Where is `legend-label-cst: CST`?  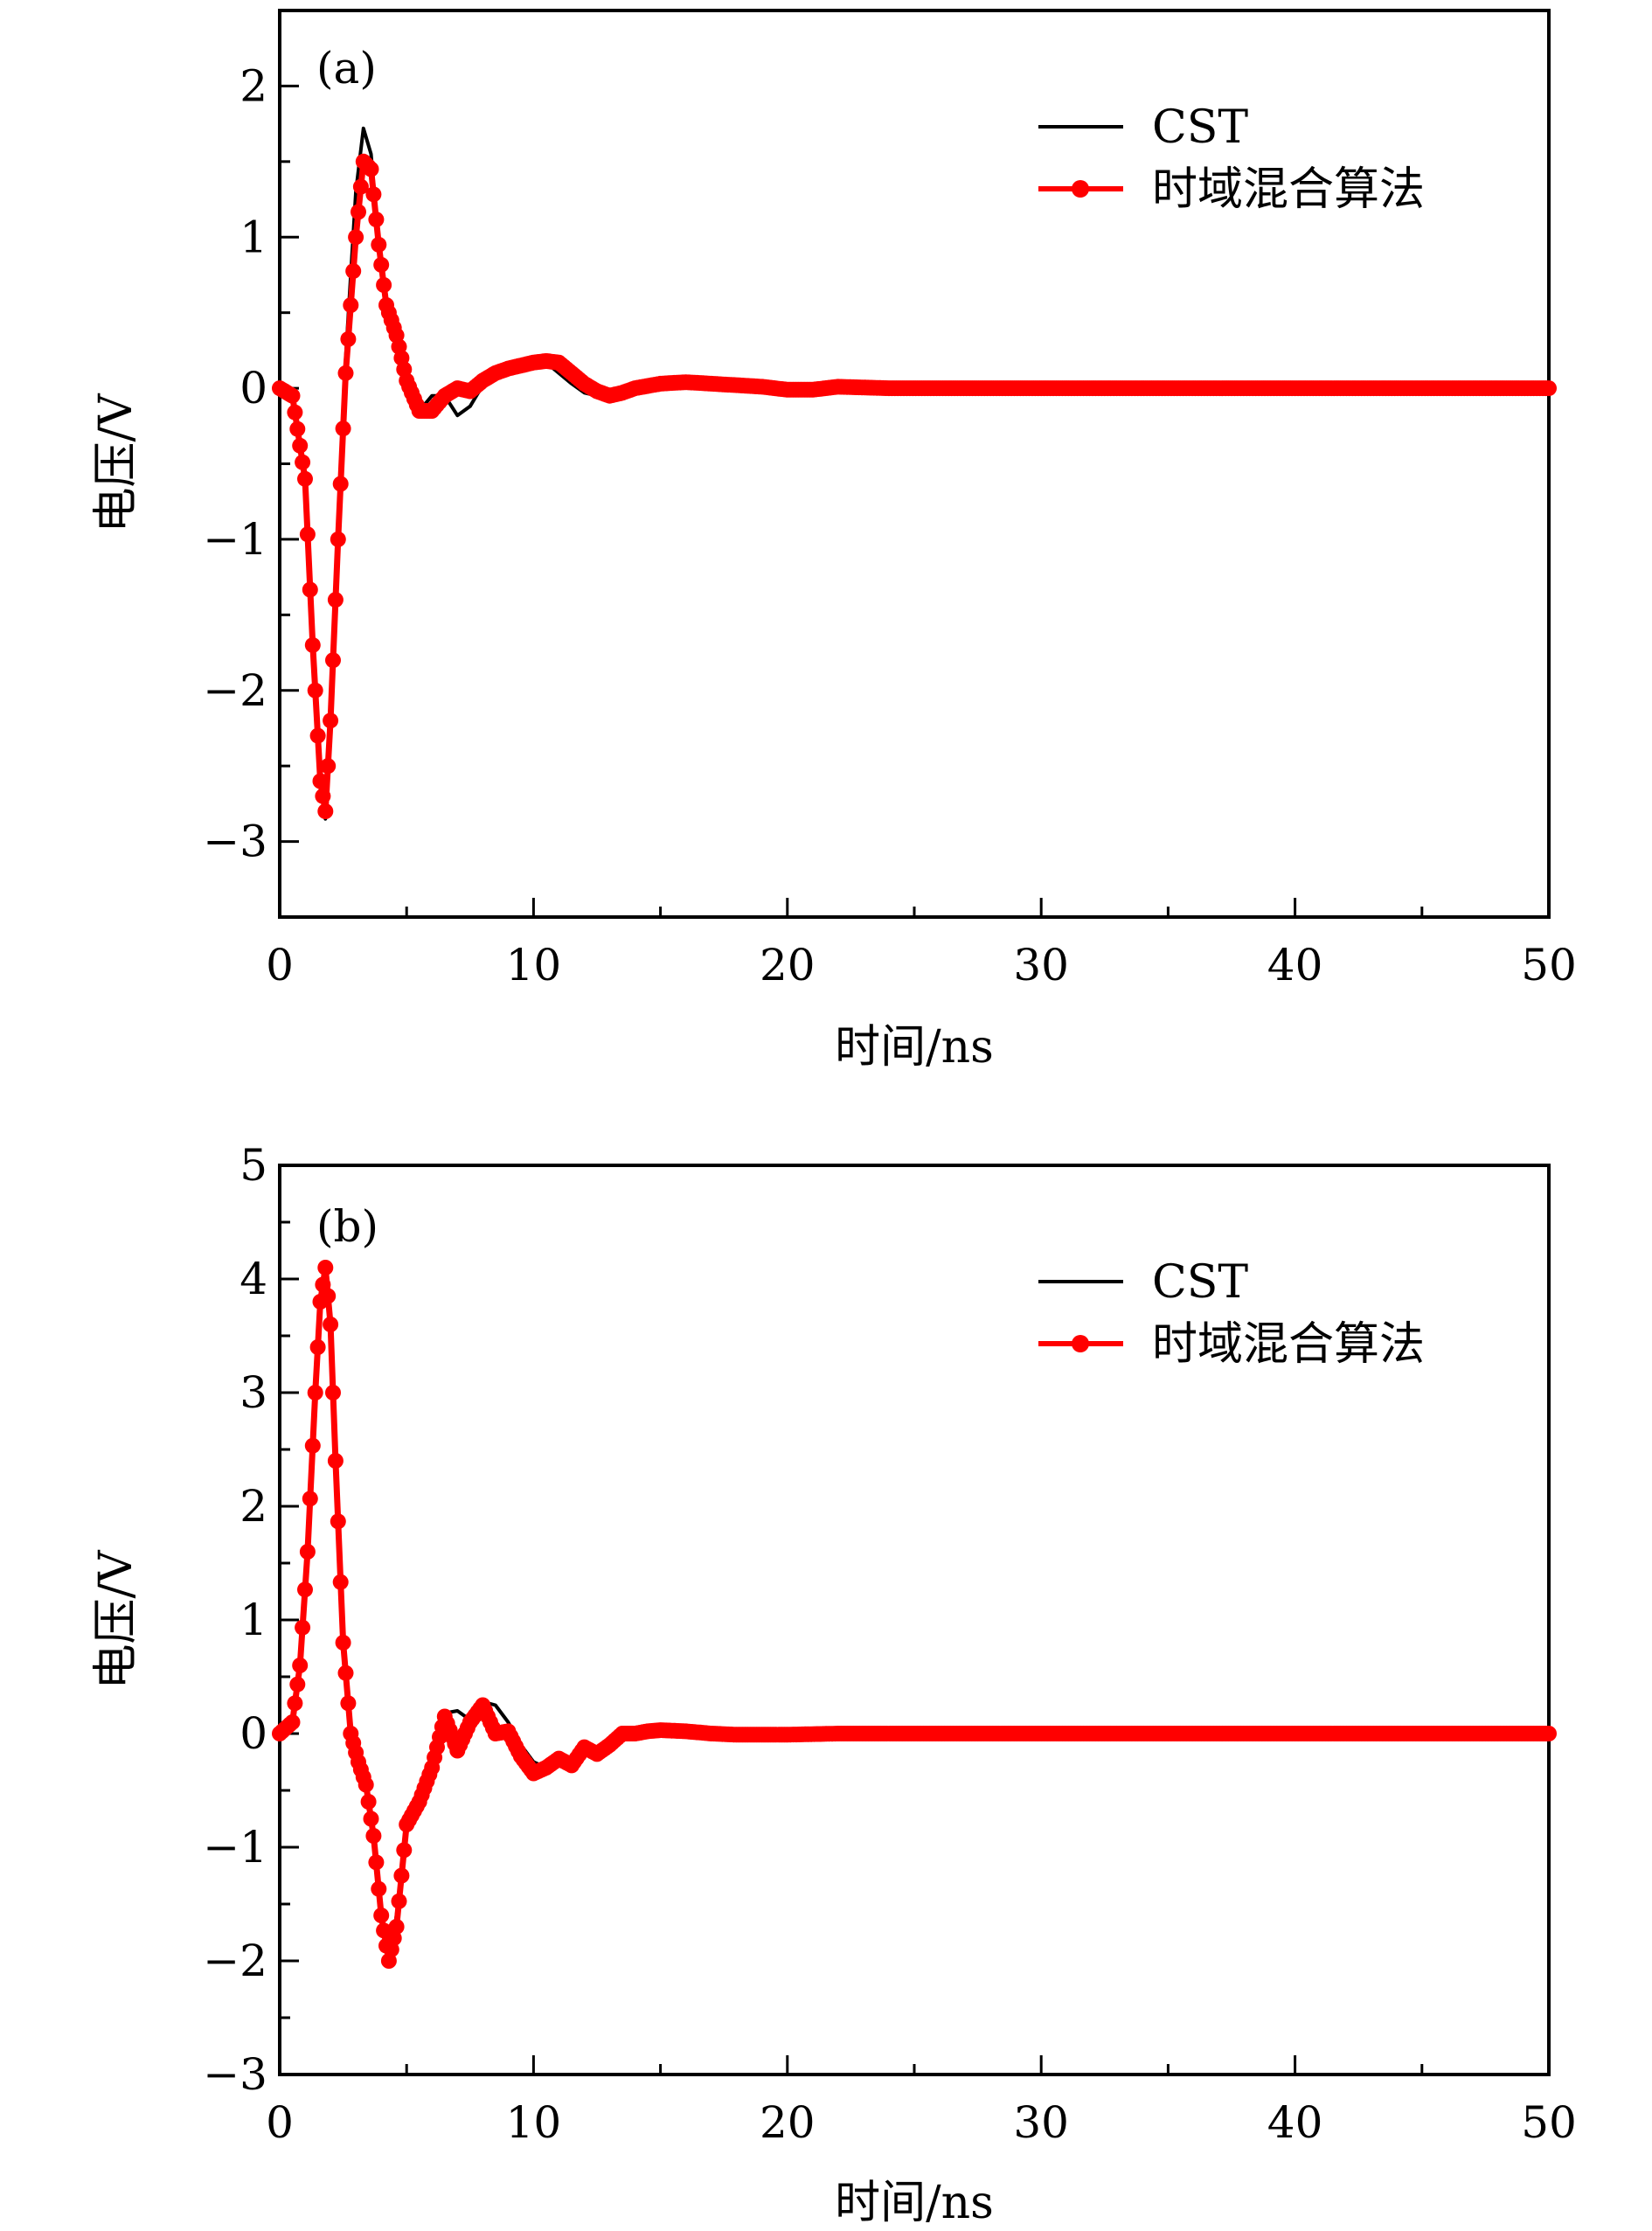 legend-label-cst: CST is located at coordinates (1200, 1282).